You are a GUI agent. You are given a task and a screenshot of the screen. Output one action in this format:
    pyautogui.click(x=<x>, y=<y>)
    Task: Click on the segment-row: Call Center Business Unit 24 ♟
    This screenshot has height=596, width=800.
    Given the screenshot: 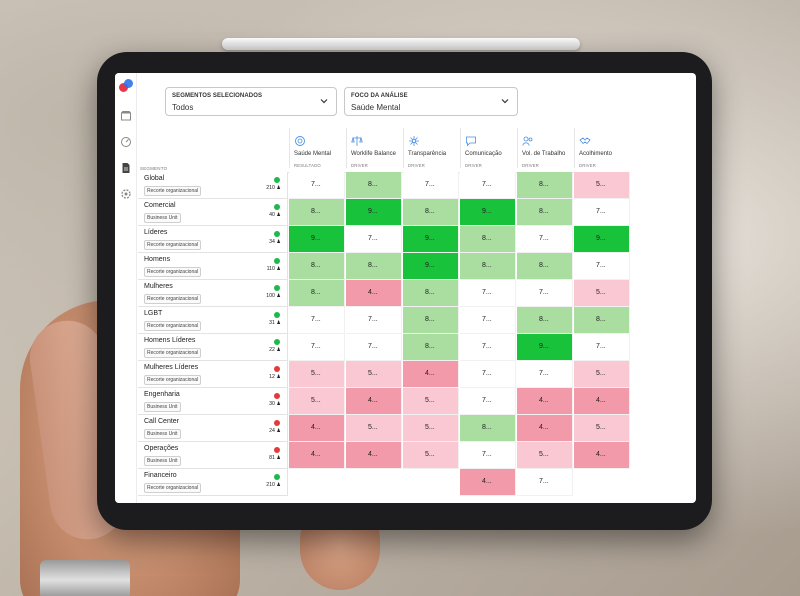 What is the action you would take?
    pyautogui.click(x=213, y=428)
    